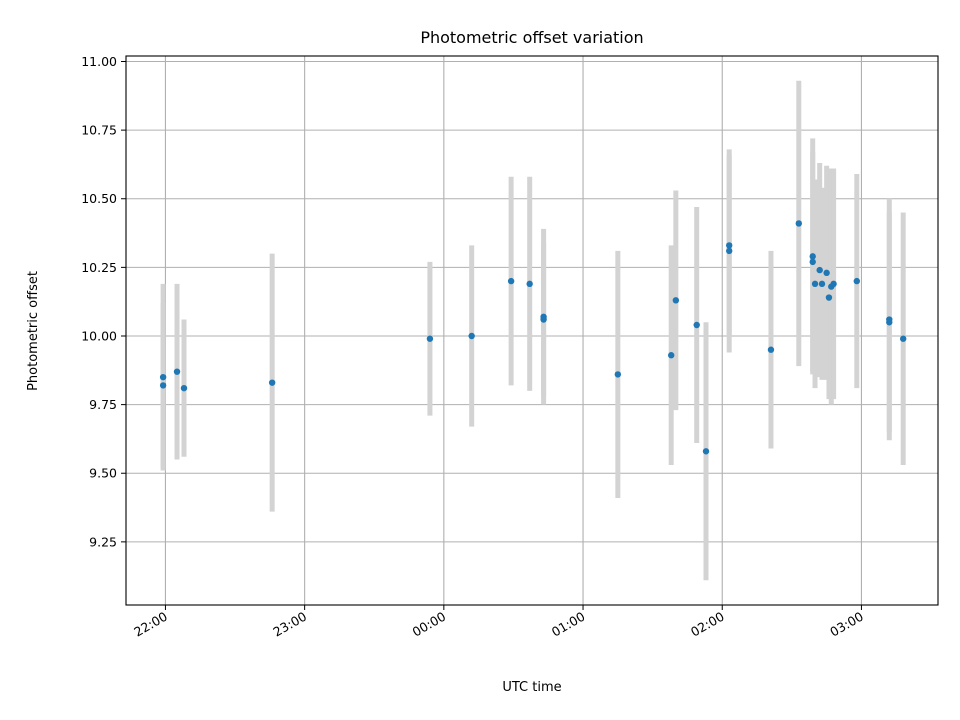 The height and width of the screenshot is (720, 960). What do you see at coordinates (99, 61) in the screenshot?
I see `y-tick-label: 11.00` at bounding box center [99, 61].